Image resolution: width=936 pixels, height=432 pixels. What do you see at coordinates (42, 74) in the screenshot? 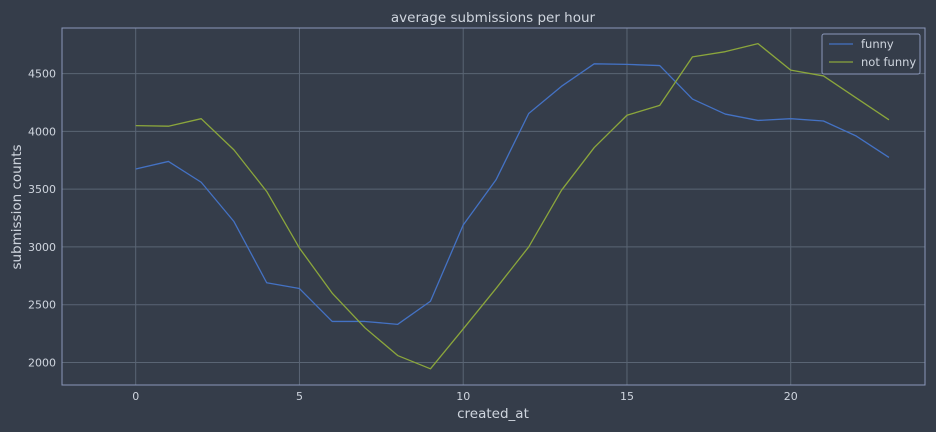
I see `y-tick-label: 4500` at bounding box center [42, 74].